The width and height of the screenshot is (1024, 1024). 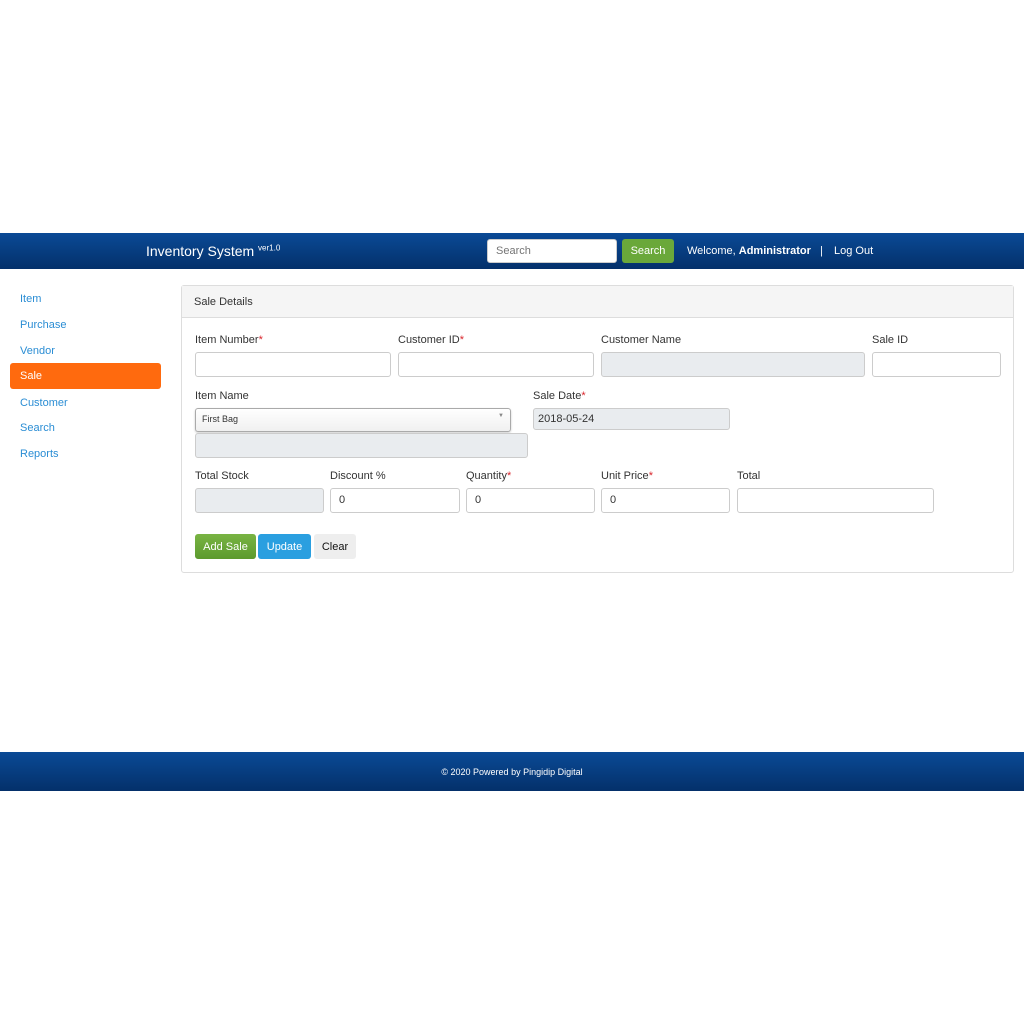 I want to click on customer-name-label: Customer Name, so click(x=641, y=340).